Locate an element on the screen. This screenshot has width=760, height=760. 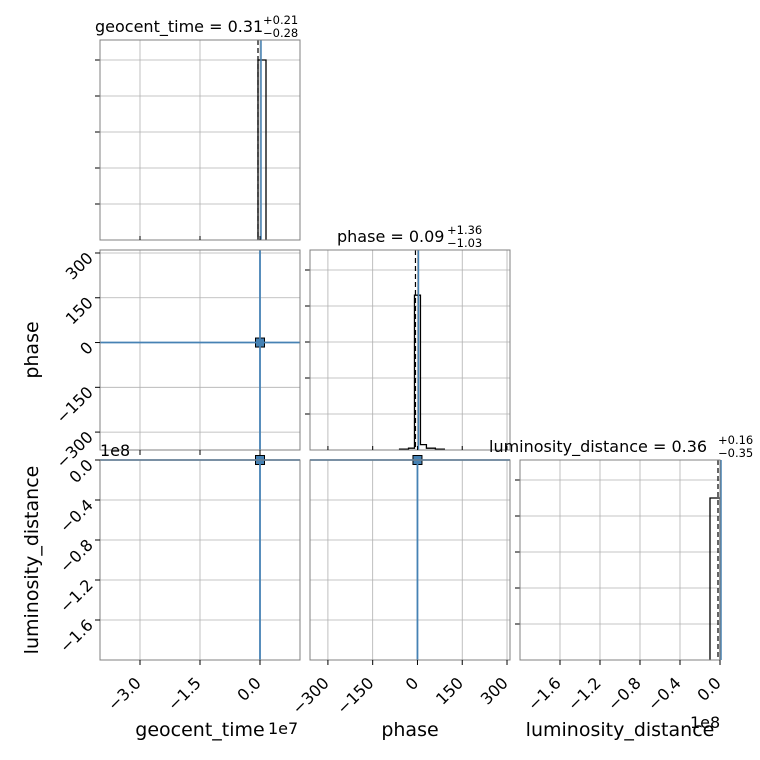
x-tick-label-luminosity-distance: −0.4 is located at coordinates (664, 693).